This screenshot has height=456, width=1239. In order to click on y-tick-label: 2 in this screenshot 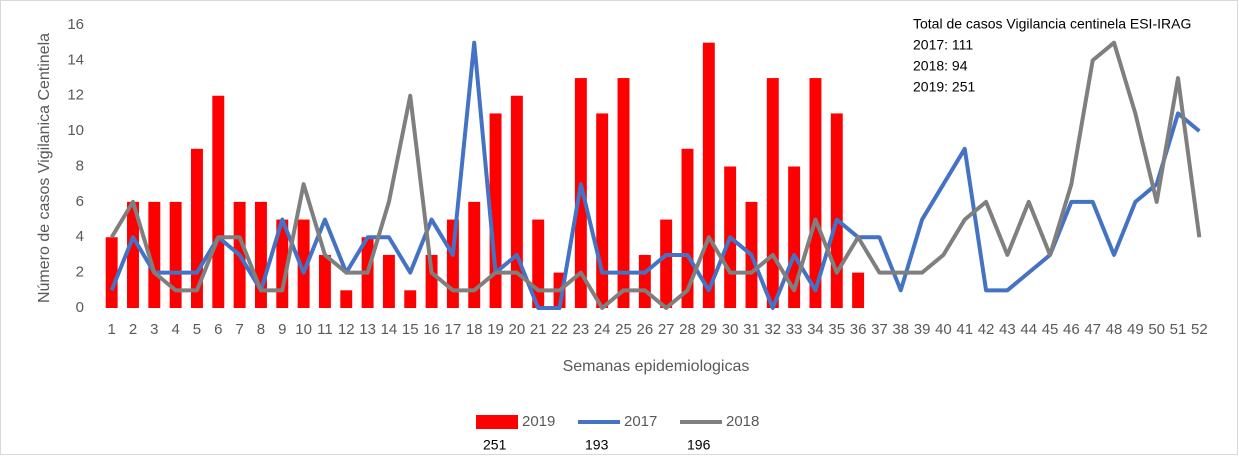, I will do `click(80, 272)`.